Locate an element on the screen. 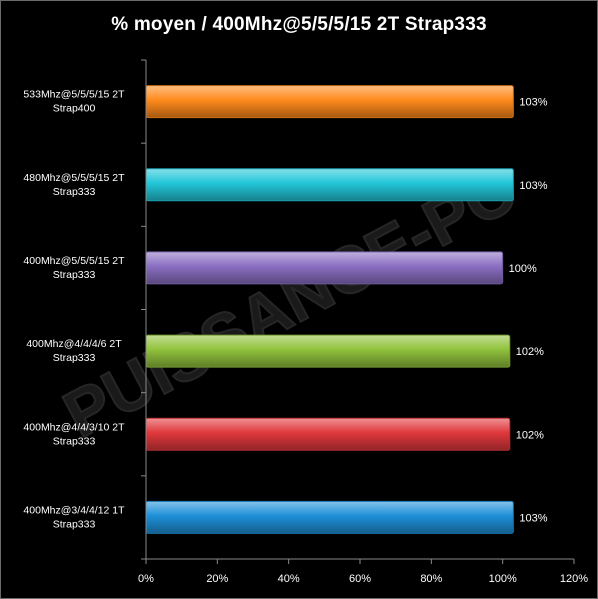 The height and width of the screenshot is (599, 598). category-label-5-line1: 400Mhz@3/4/4/12 1T is located at coordinates (74, 510).